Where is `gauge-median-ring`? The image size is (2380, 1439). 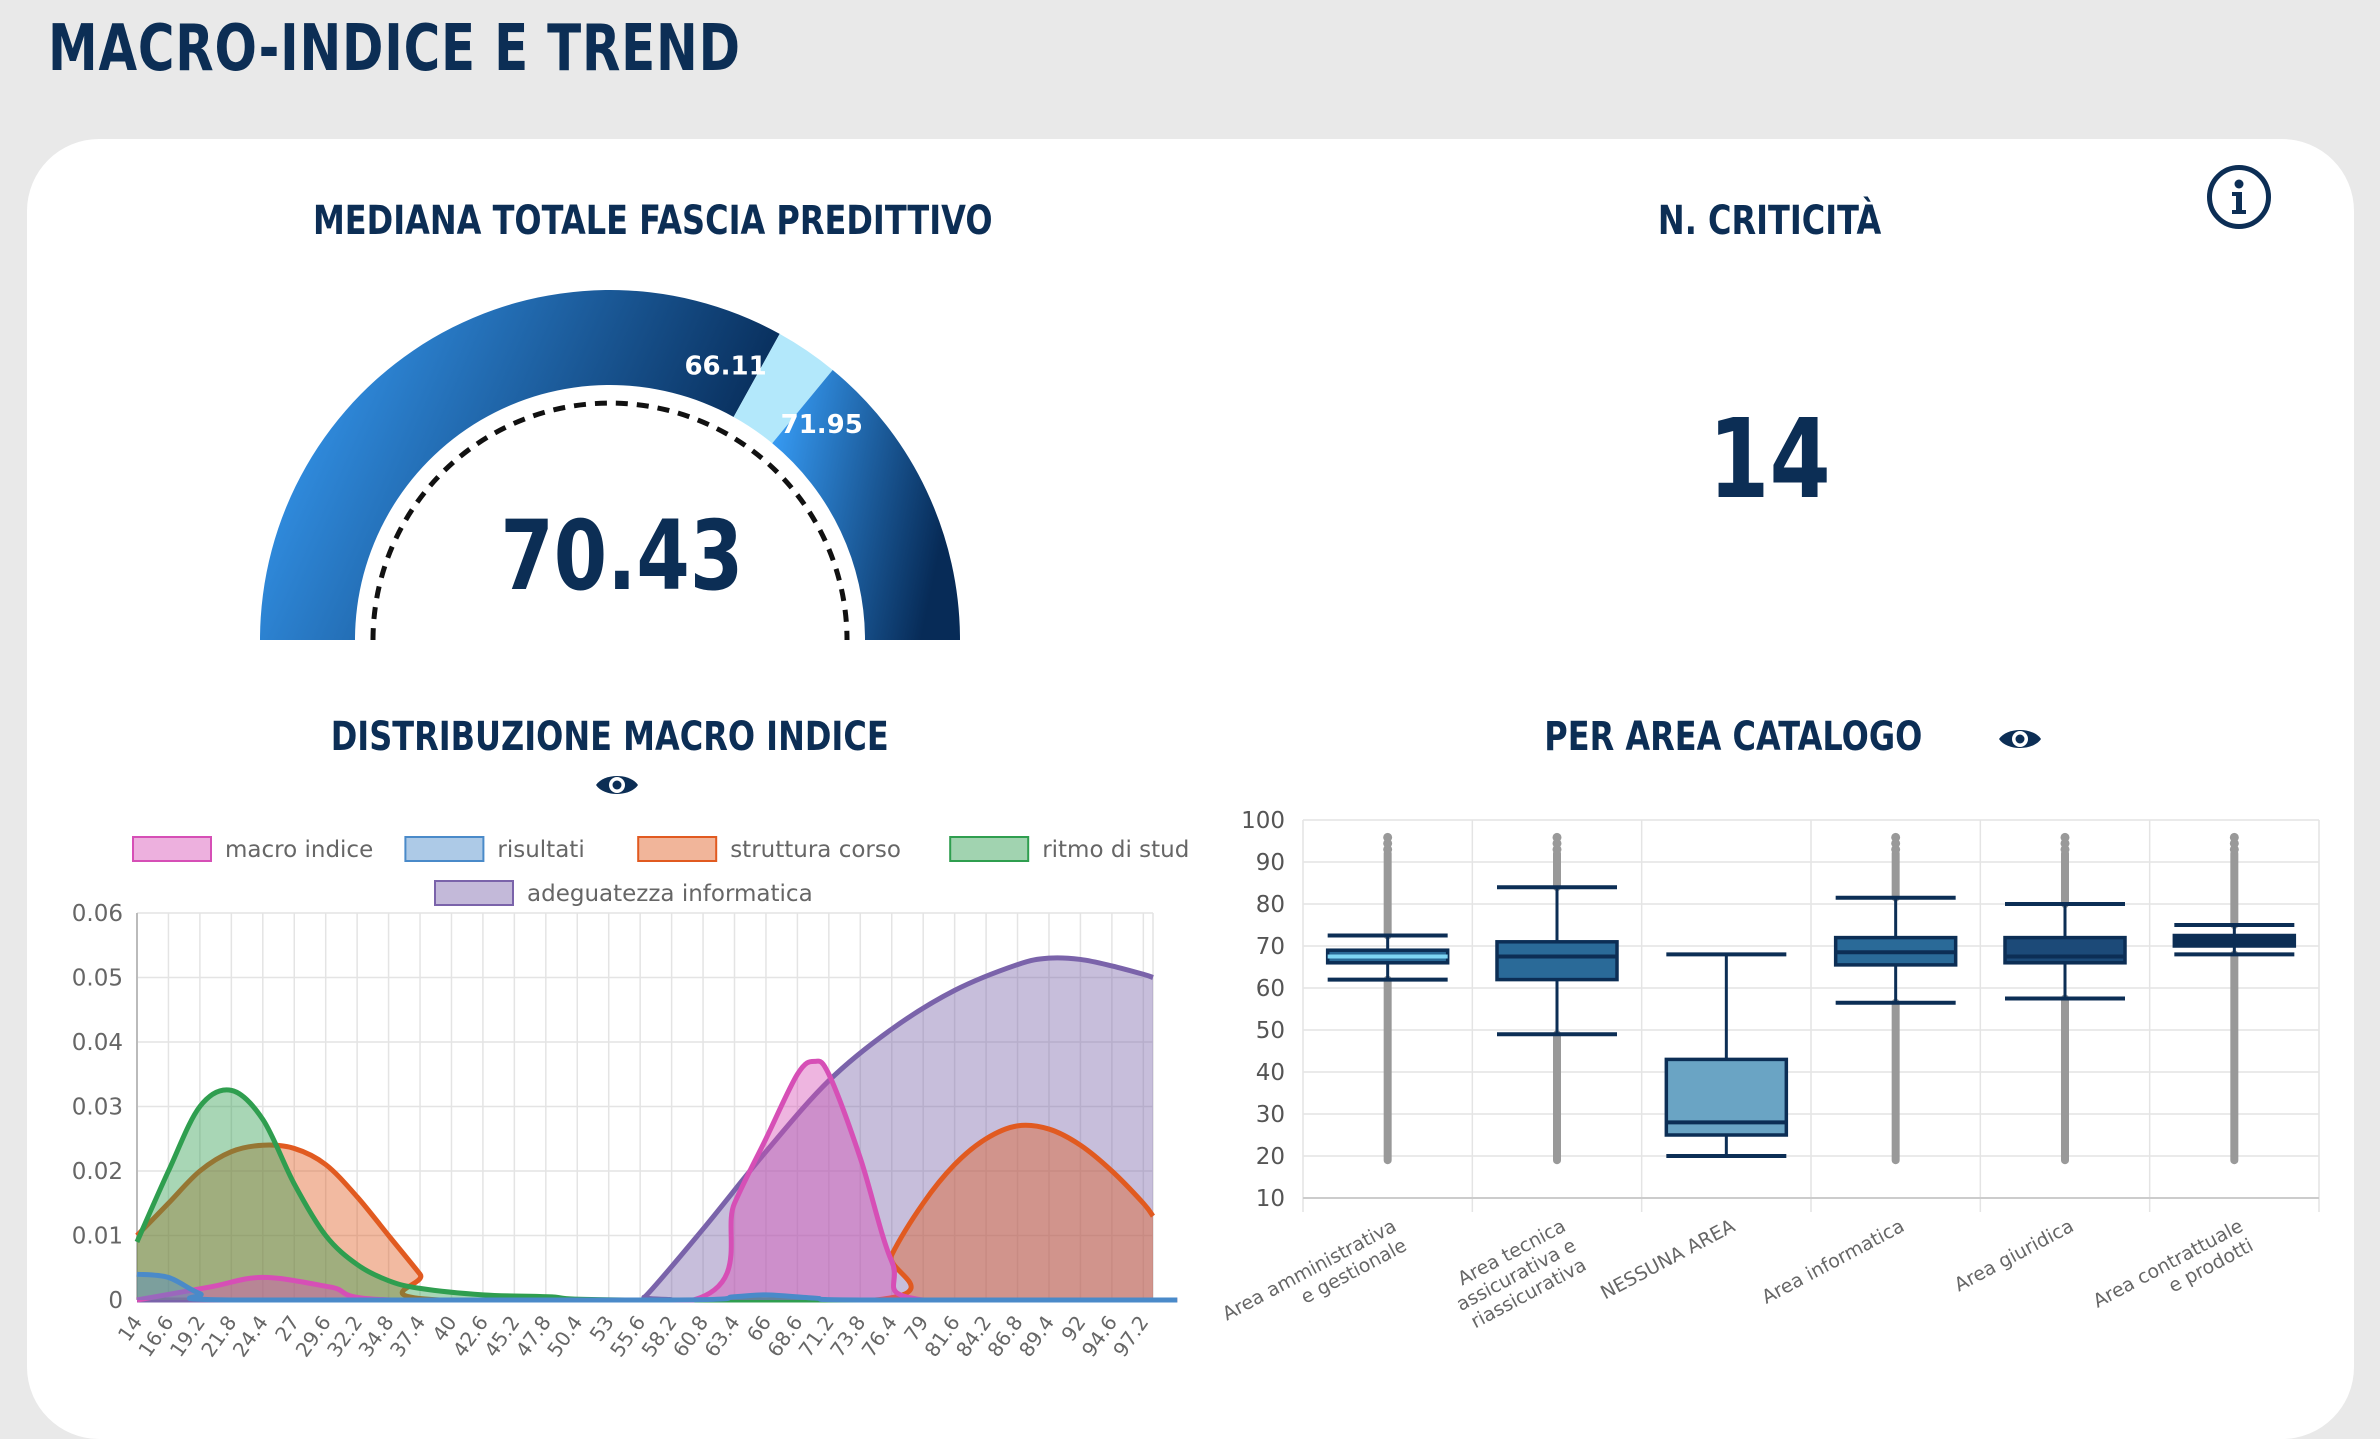 gauge-median-ring is located at coordinates (610, 520).